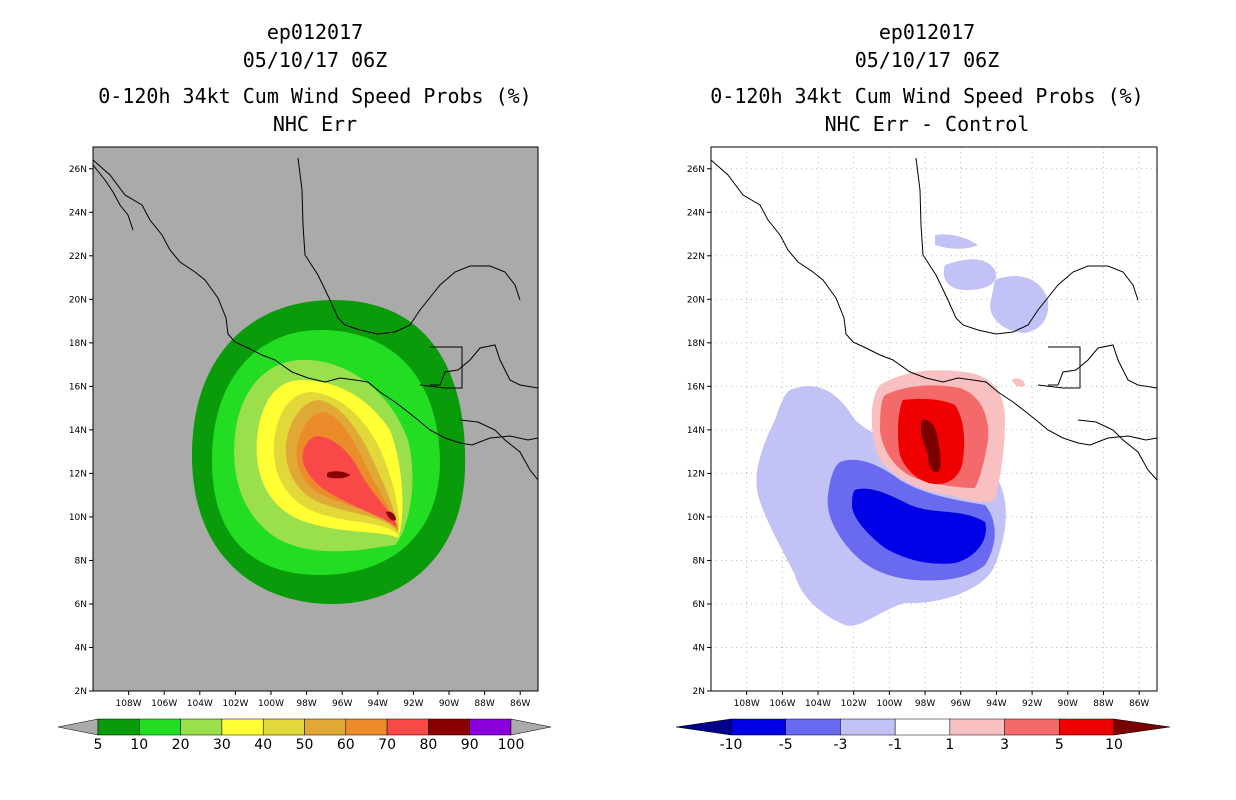  Describe the element at coordinates (113, 197) in the screenshot. I see `left-baja-peninsula` at that location.